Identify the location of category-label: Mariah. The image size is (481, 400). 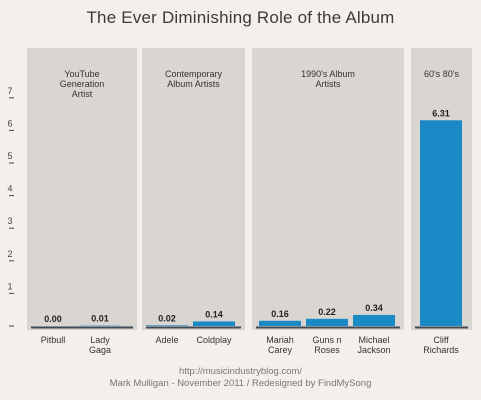
(280, 340).